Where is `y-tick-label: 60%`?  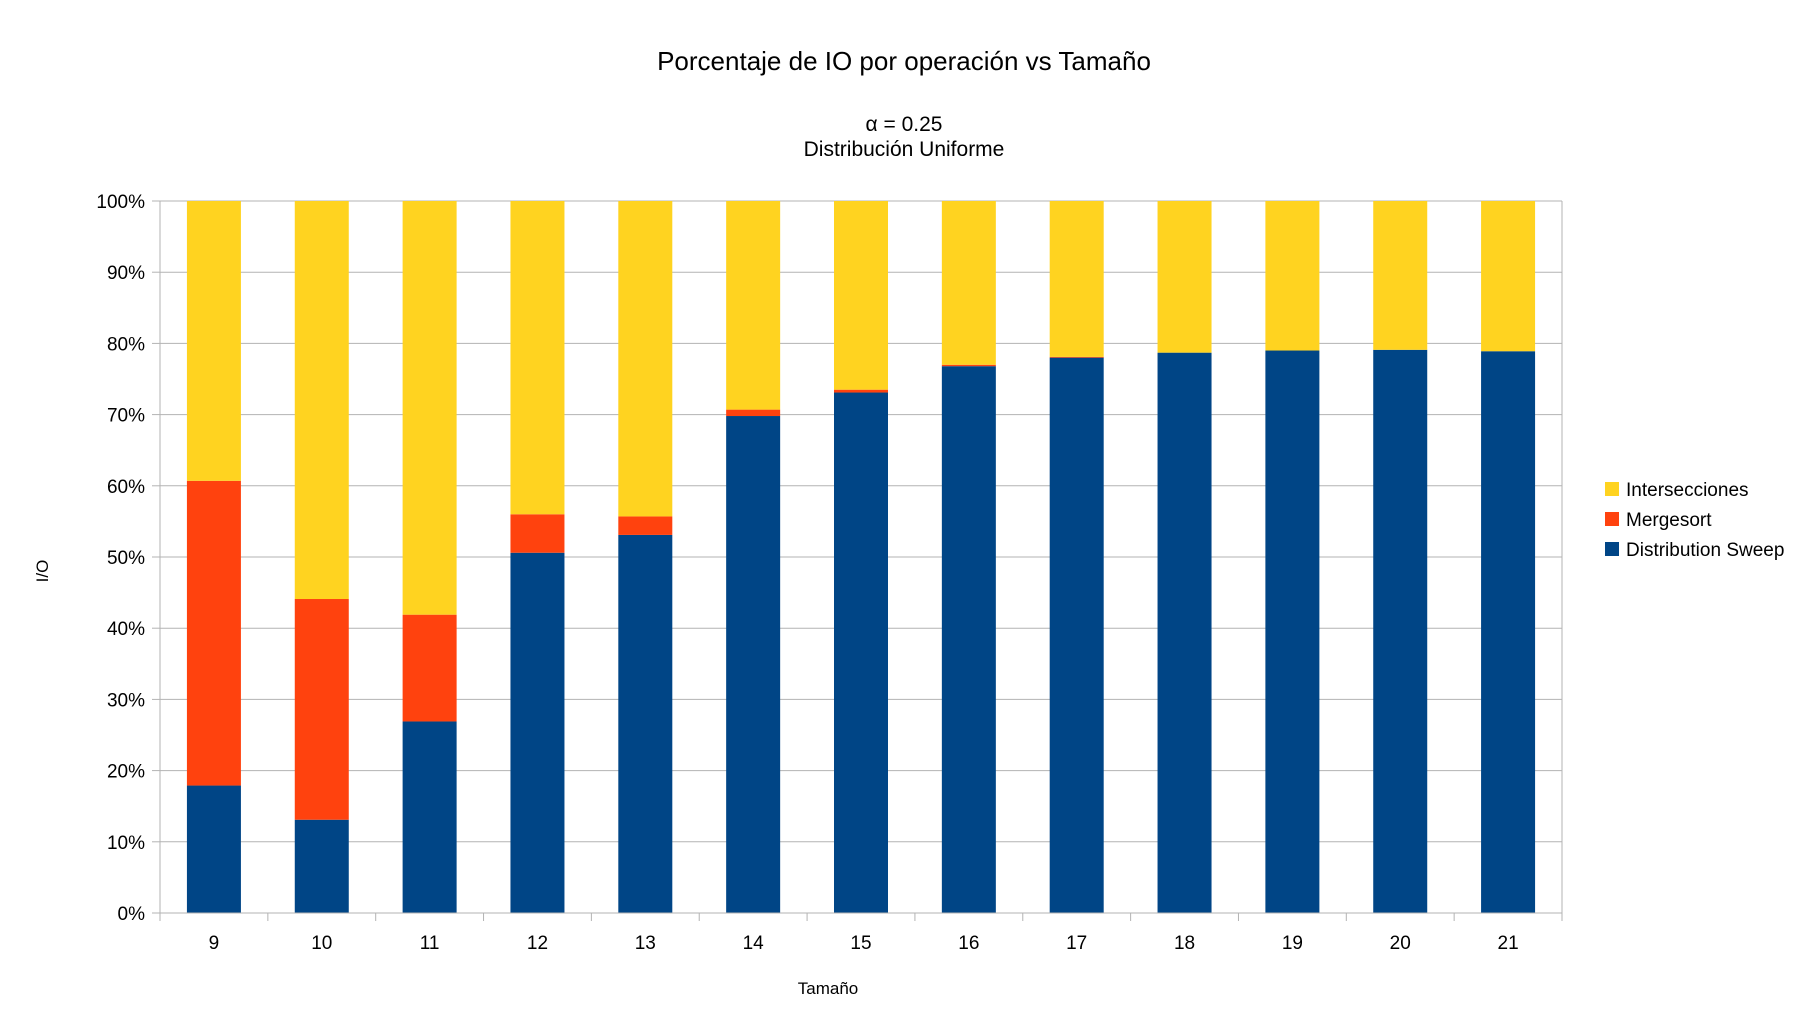 y-tick-label: 60% is located at coordinates (126, 487).